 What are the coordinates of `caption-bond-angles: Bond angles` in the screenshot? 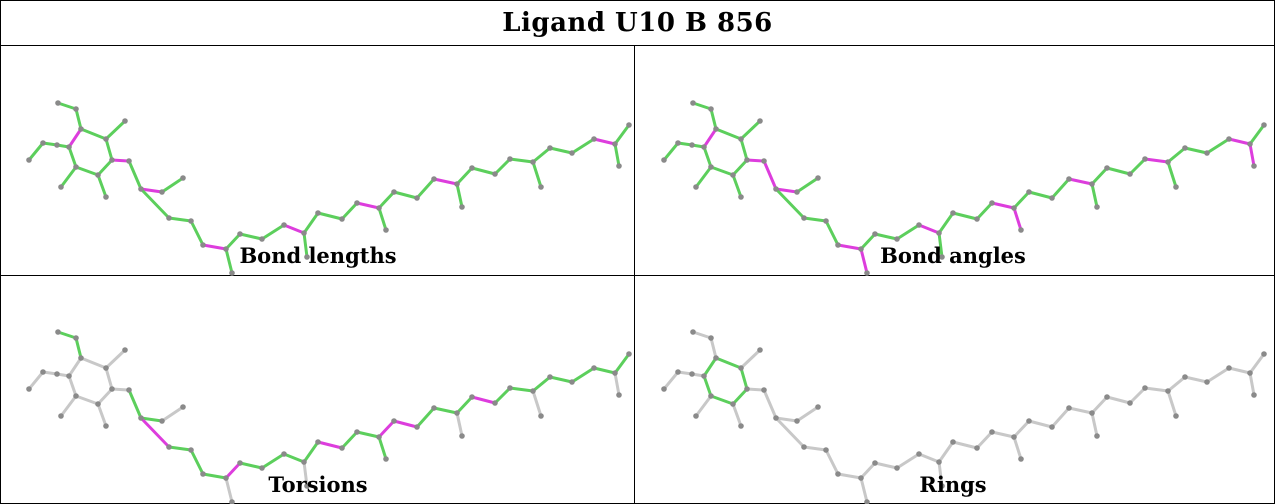 It's located at (953, 255).